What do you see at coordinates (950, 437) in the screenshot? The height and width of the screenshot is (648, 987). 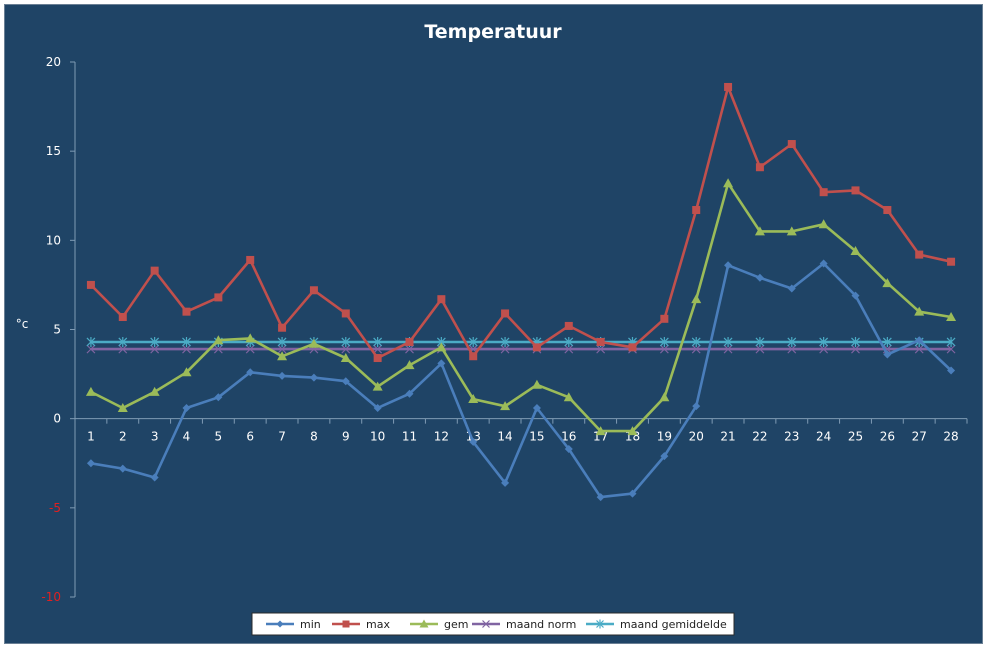 I see `x-tick-label: 28` at bounding box center [950, 437].